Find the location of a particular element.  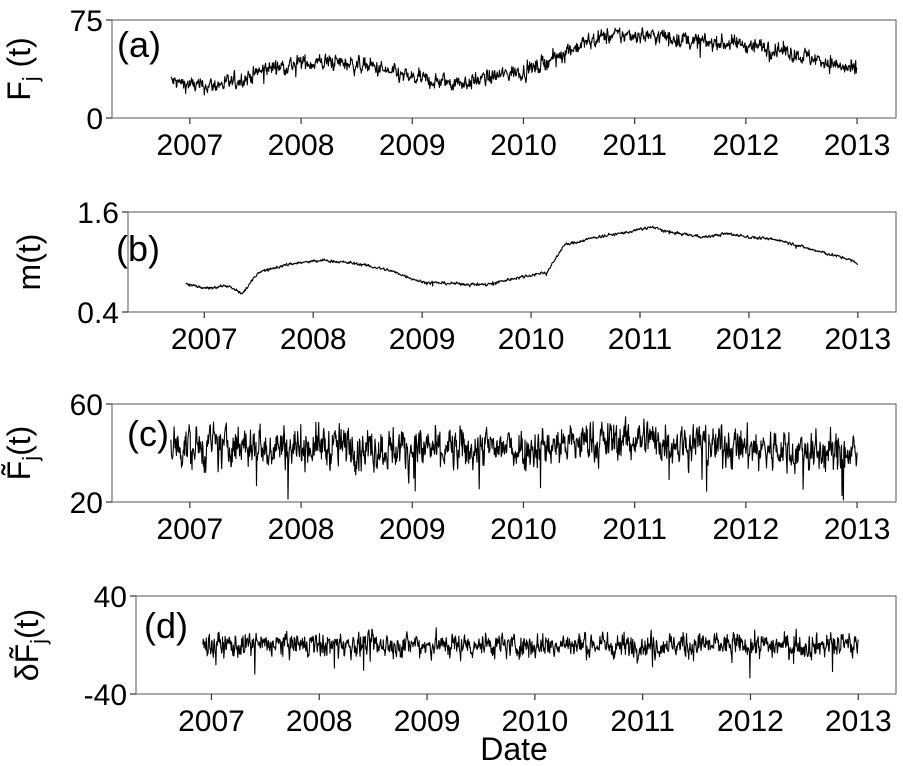

y-tick-label: 75 is located at coordinates (86, 21).